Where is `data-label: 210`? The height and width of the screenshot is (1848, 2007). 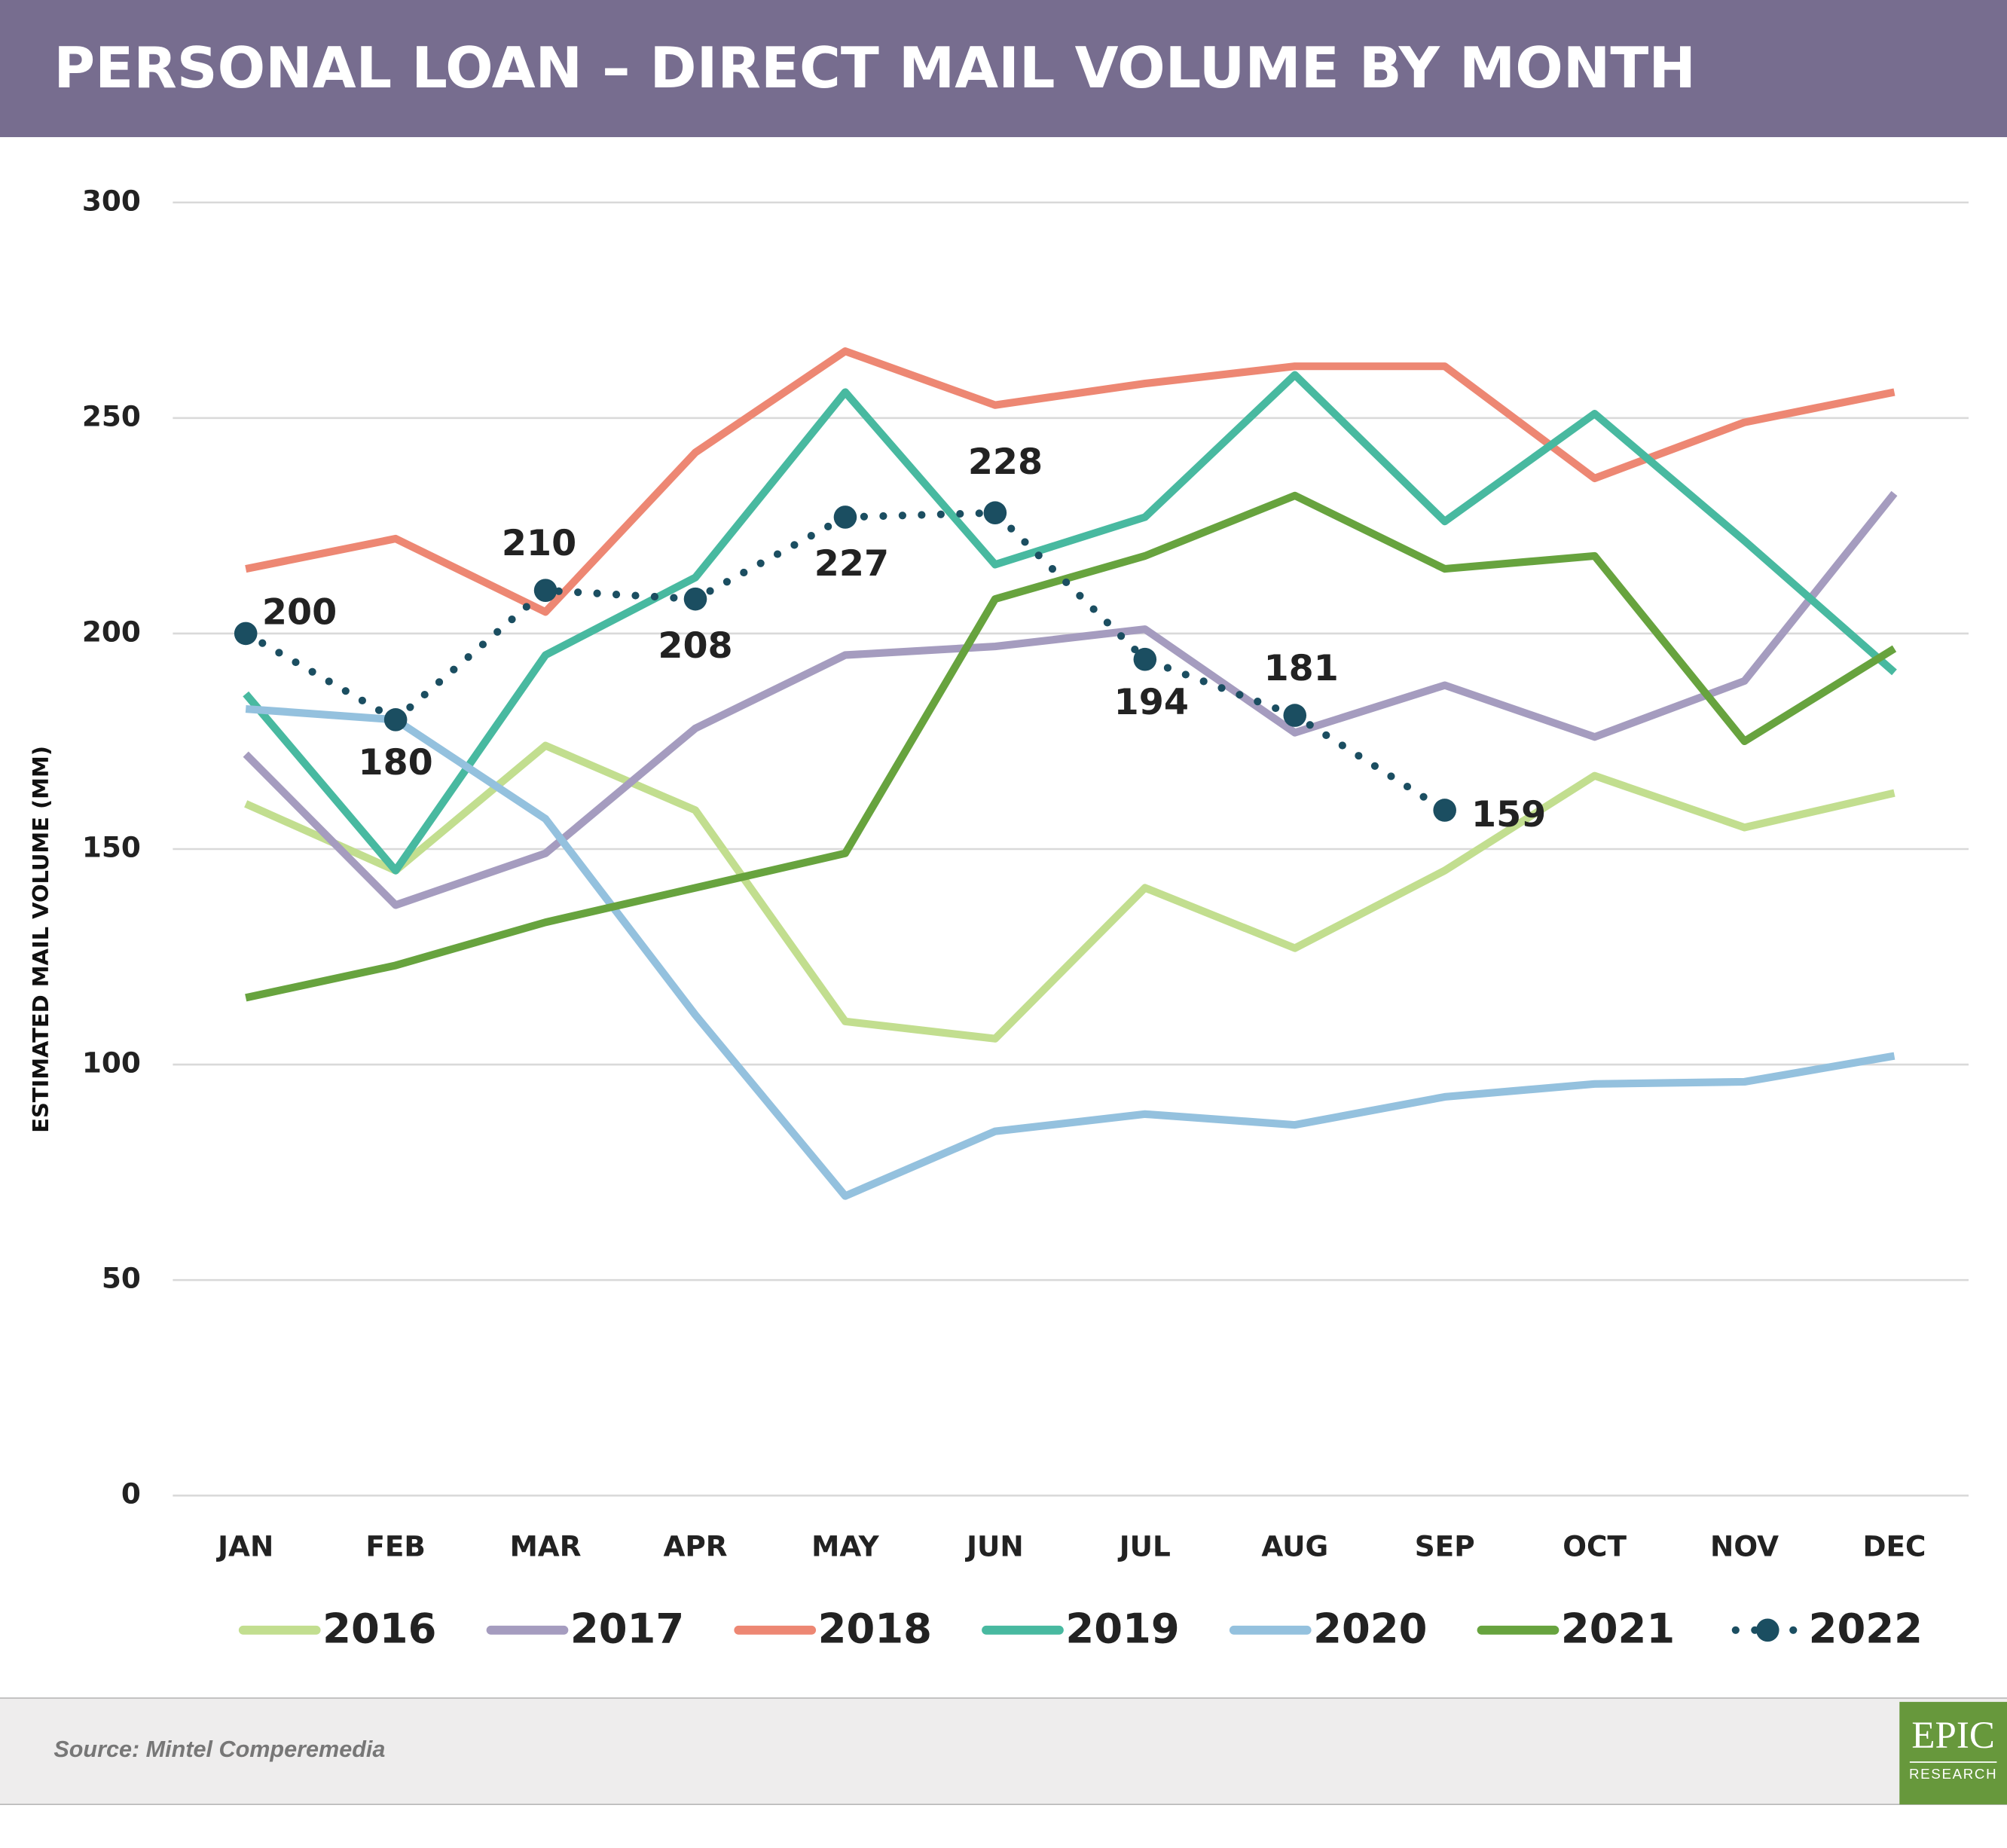 data-label: 210 is located at coordinates (539, 543).